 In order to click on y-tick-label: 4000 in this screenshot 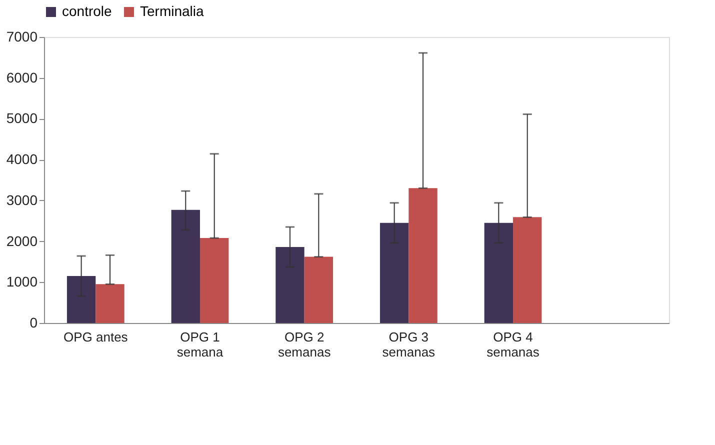, I will do `click(22, 159)`.